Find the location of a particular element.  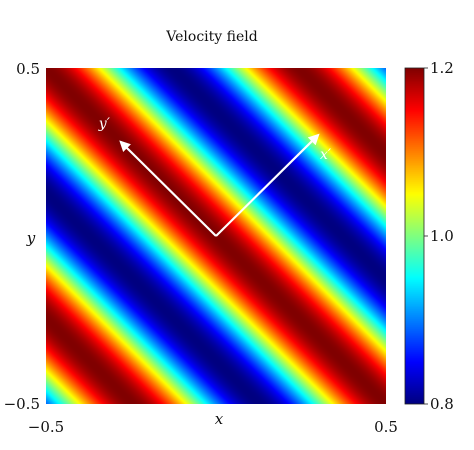

colorbar is located at coordinates (414, 236).